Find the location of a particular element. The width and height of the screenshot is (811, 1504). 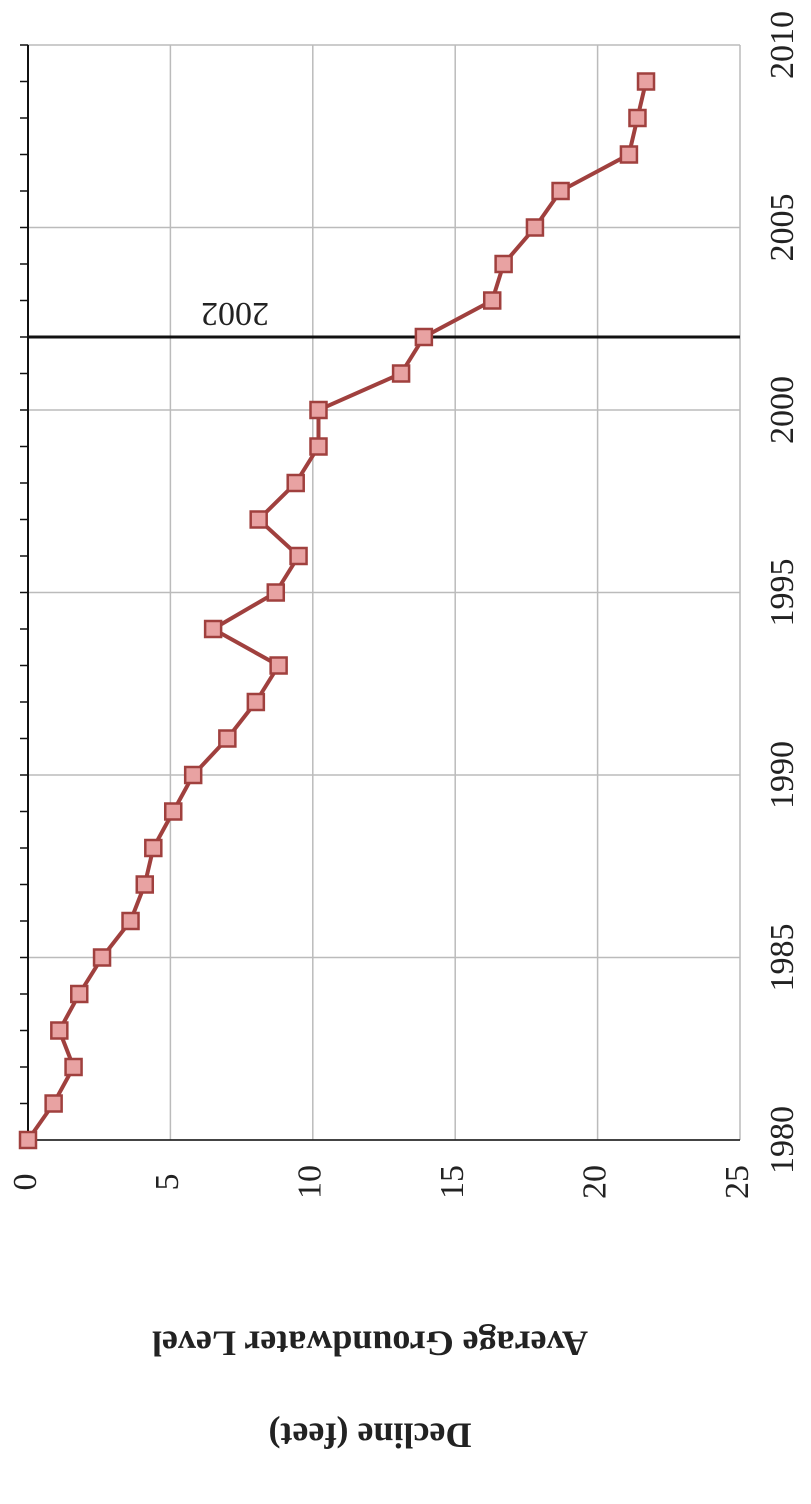

x-tick-label: 2005 is located at coordinates (782, 228).